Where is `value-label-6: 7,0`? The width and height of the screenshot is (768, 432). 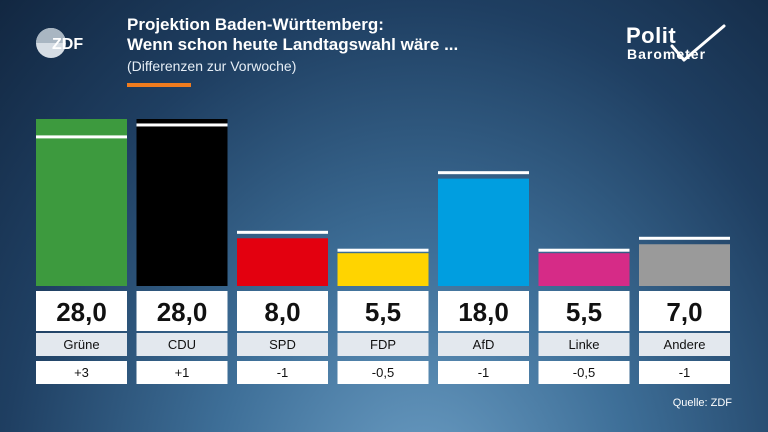
value-label-6: 7,0 is located at coordinates (684, 312).